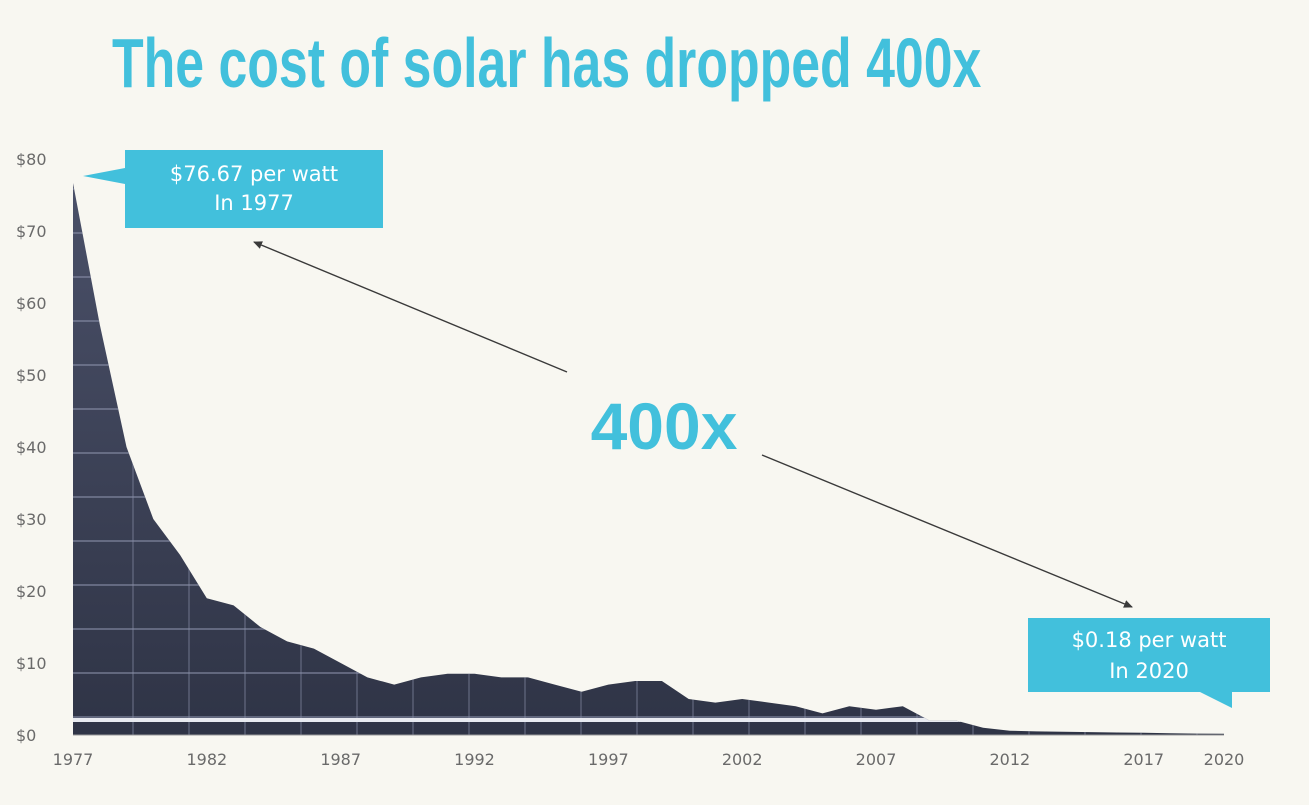  Describe the element at coordinates (1143, 759) in the screenshot. I see `x-tick-label: 2017` at that location.